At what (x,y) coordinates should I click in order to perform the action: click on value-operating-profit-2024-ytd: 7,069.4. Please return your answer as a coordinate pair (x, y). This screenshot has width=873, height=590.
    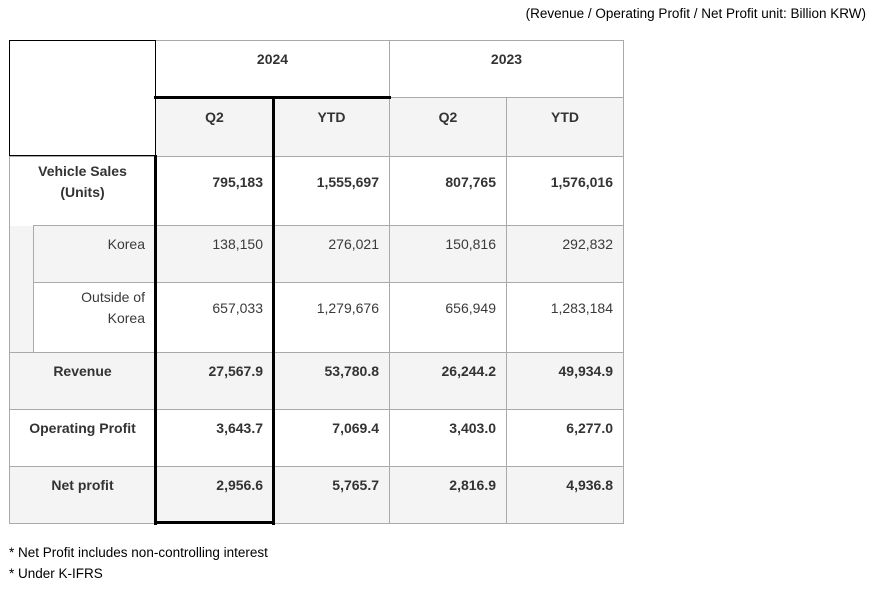
    Looking at the image, I should click on (331, 438).